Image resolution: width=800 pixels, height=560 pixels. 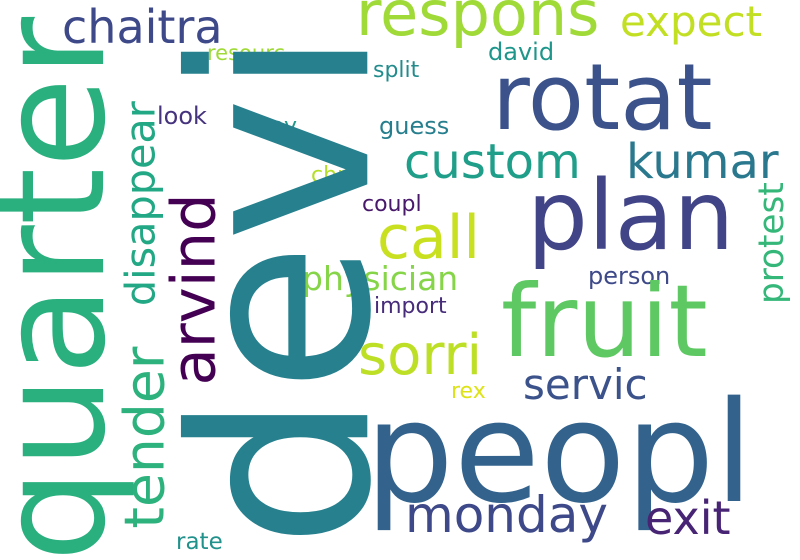 What do you see at coordinates (429, 238) in the screenshot?
I see `word-call: call` at bounding box center [429, 238].